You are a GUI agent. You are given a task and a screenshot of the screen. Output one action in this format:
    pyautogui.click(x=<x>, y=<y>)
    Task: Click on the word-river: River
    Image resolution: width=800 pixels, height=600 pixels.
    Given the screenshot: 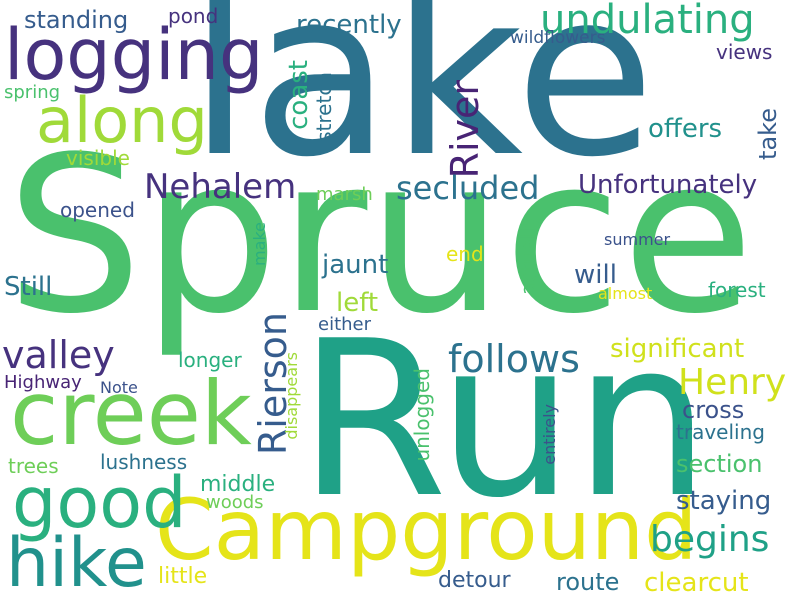 What is the action you would take?
    pyautogui.click(x=465, y=129)
    